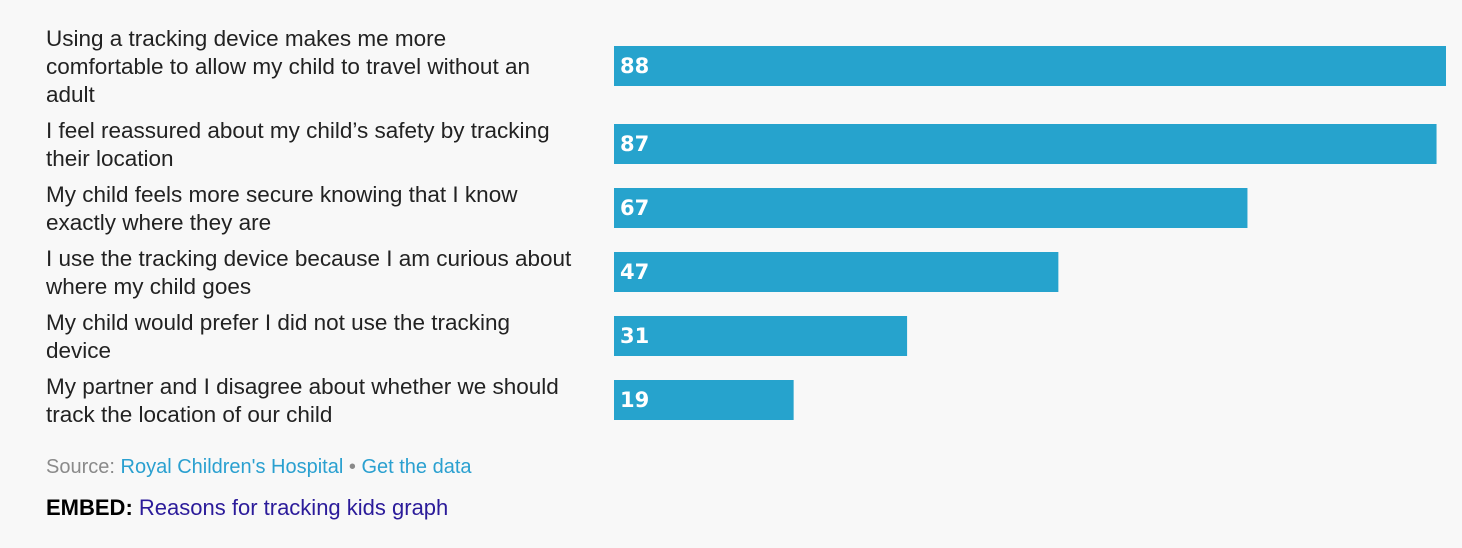 This screenshot has height=548, width=1462. Describe the element at coordinates (80, 467) in the screenshot. I see `source-prefix: Source:` at that location.